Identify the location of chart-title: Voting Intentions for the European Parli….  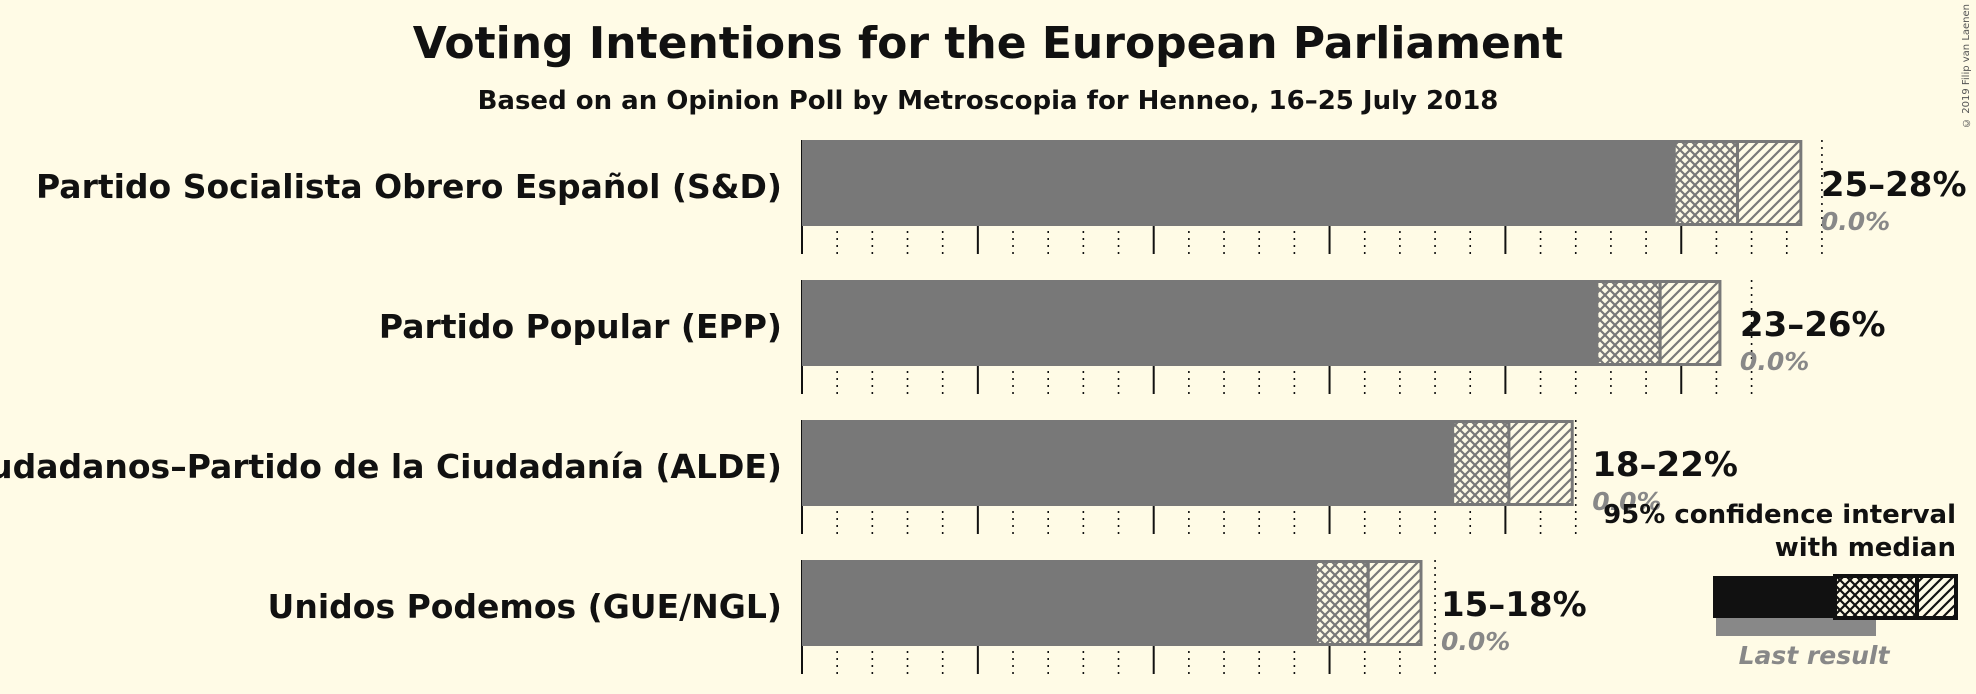
(988, 43).